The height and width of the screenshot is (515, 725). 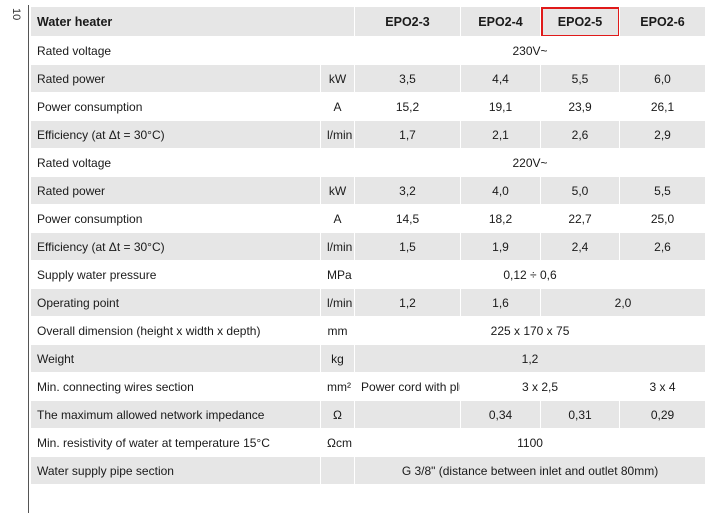 I want to click on row-value: 3,5, so click(x=408, y=78).